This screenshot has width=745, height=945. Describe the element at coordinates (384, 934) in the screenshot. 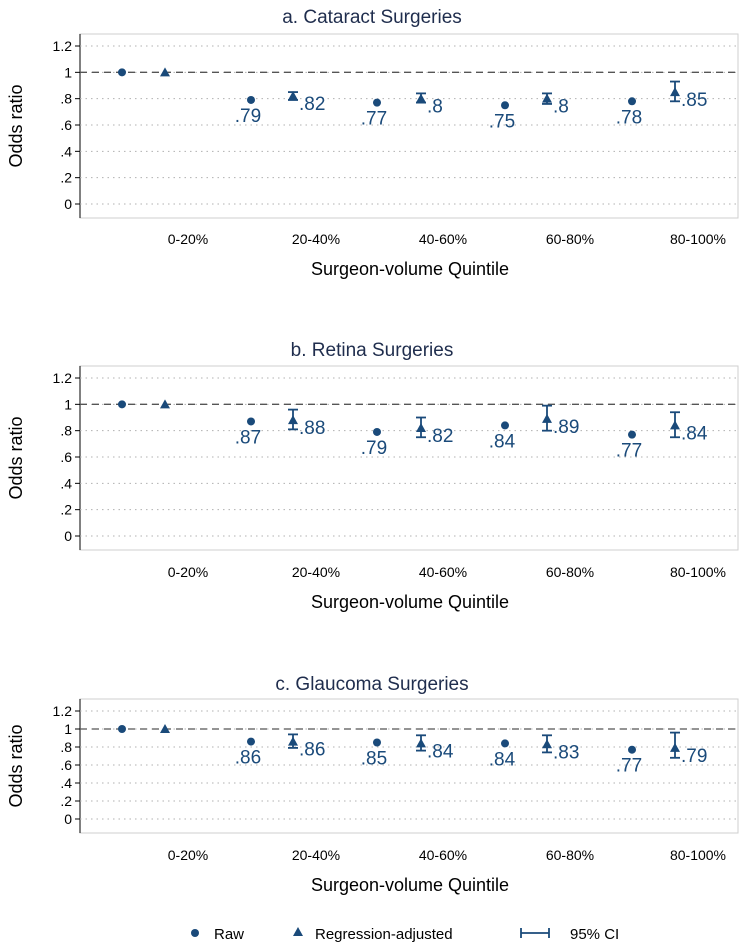

I see `legend-adjusted-label: Regression-adjusted` at that location.